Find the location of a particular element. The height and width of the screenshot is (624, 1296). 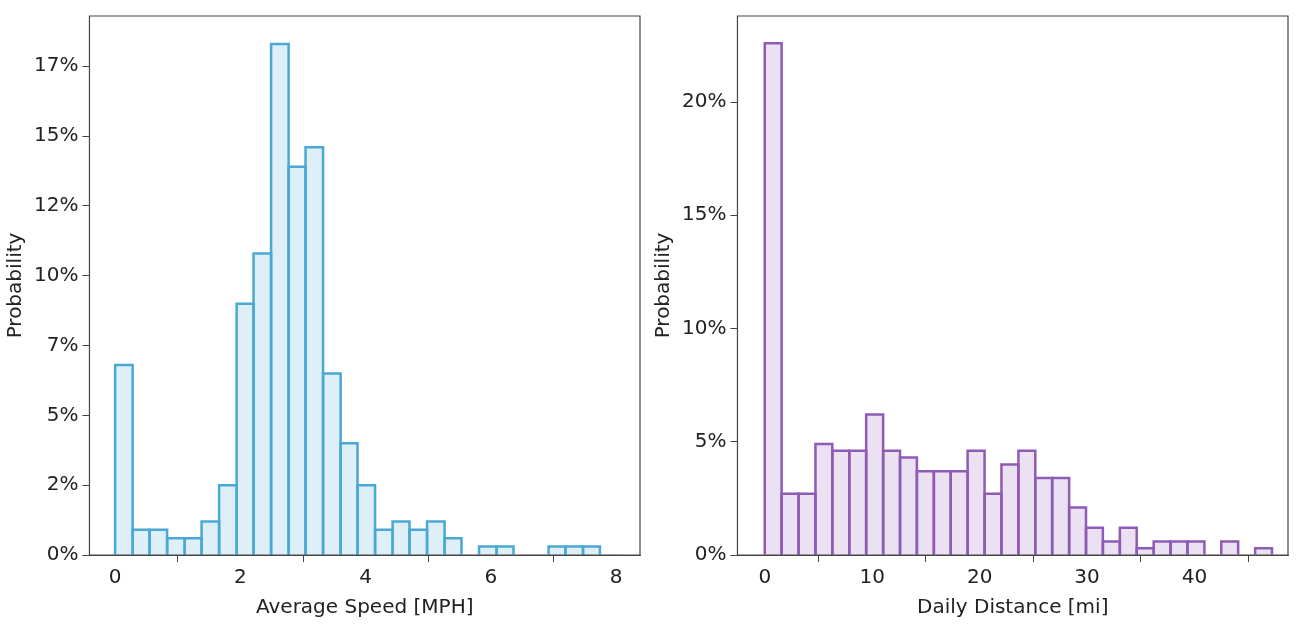

y-tick-label: 12% is located at coordinates (56, 204).